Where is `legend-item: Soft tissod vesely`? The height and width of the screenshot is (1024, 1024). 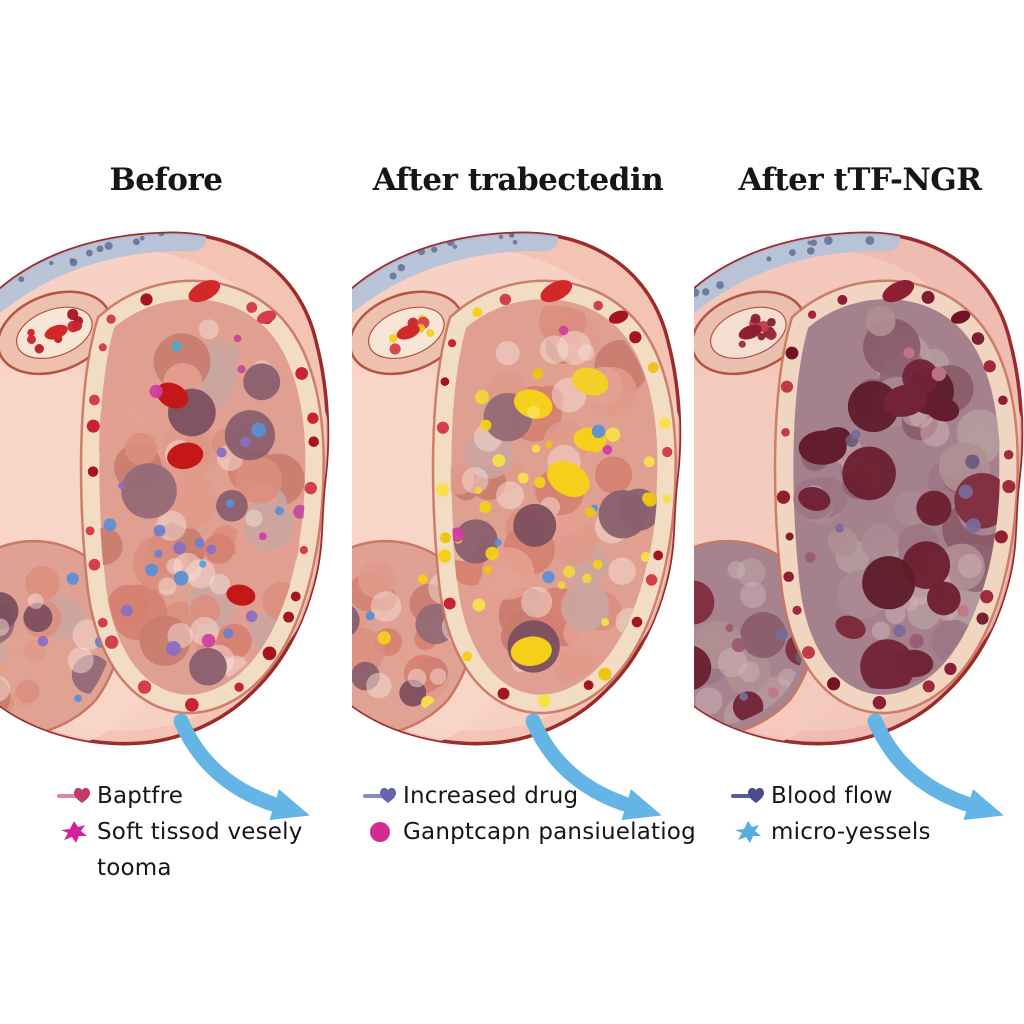 legend-item: Soft tissod vesely is located at coordinates (179, 832).